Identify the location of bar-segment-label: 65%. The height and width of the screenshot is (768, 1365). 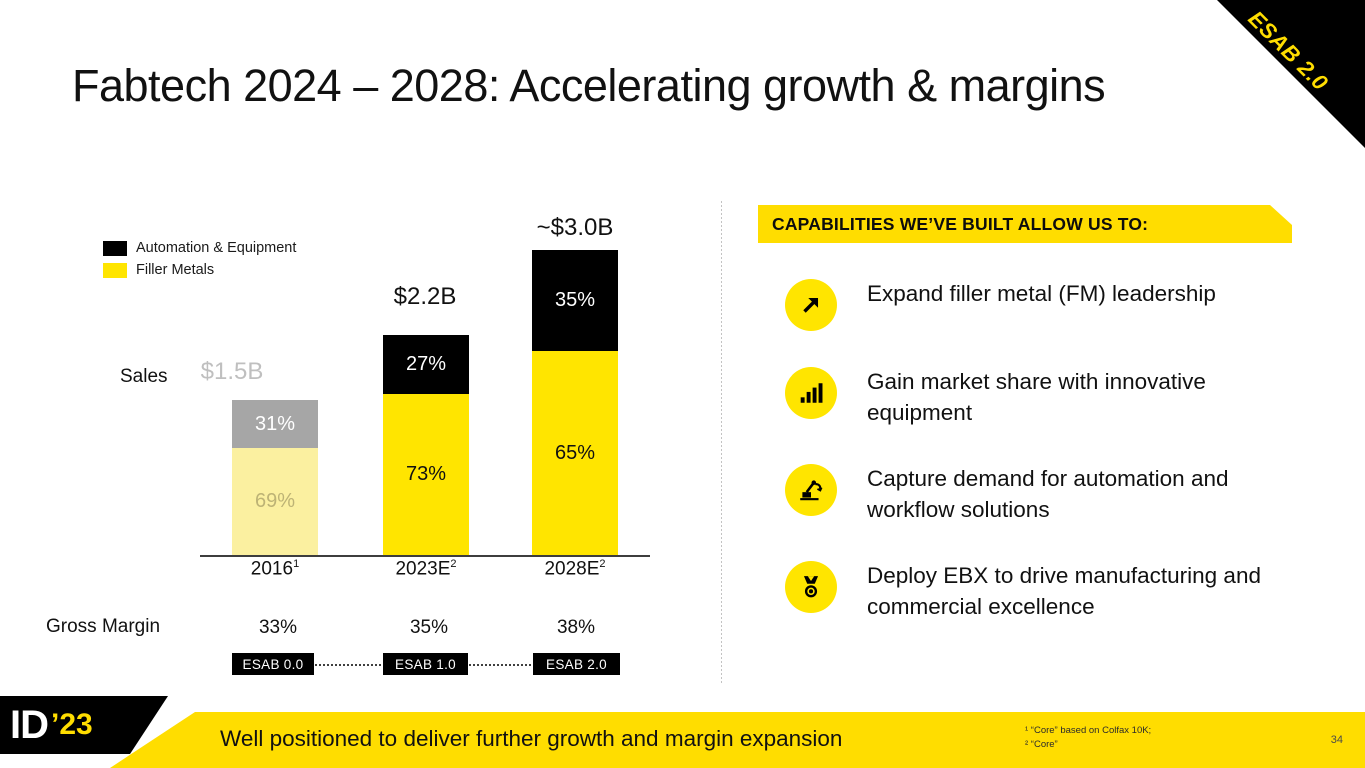
(575, 452).